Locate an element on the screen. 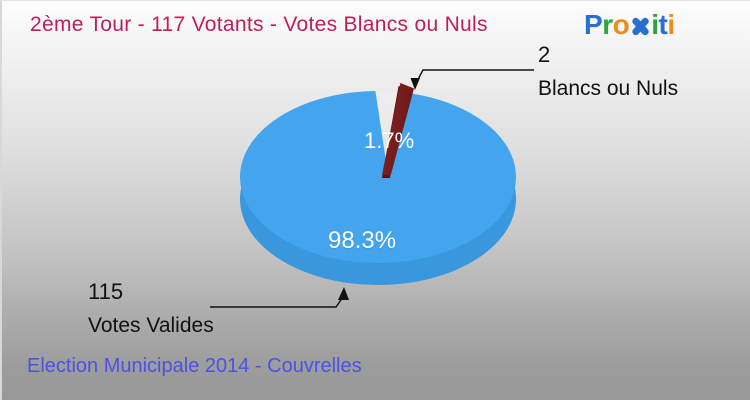  pie-label-votes-valides-pct: 98.3% is located at coordinates (362, 240).